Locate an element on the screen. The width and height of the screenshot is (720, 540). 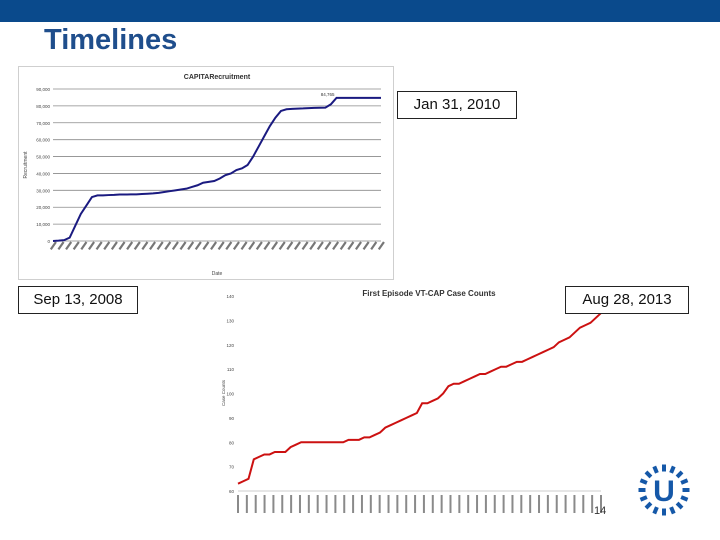
callout-sep-2008: Sep 13, 2008 is located at coordinates (78, 300).